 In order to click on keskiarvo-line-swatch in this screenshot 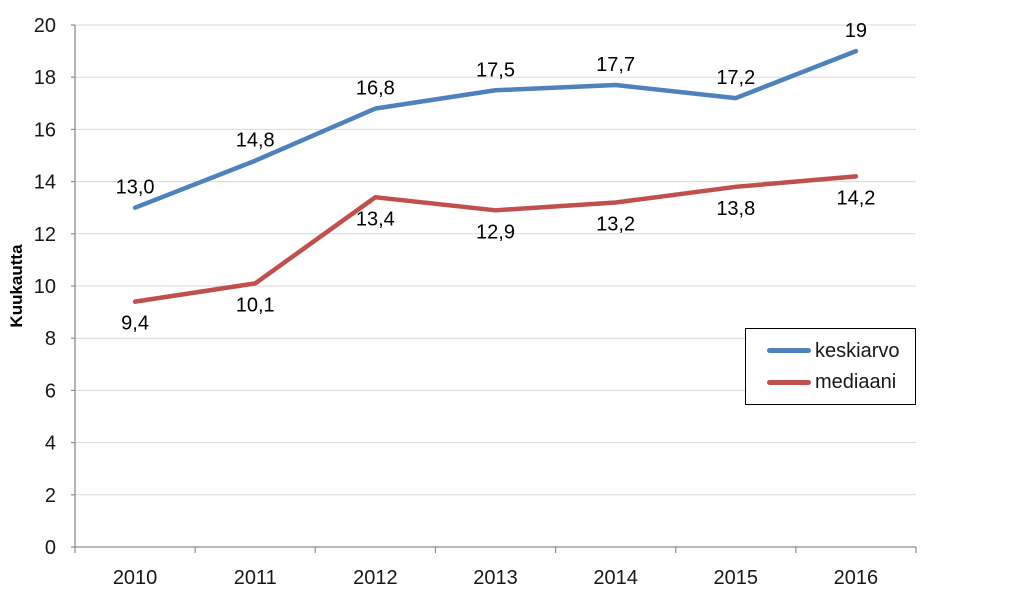, I will do `click(789, 351)`.